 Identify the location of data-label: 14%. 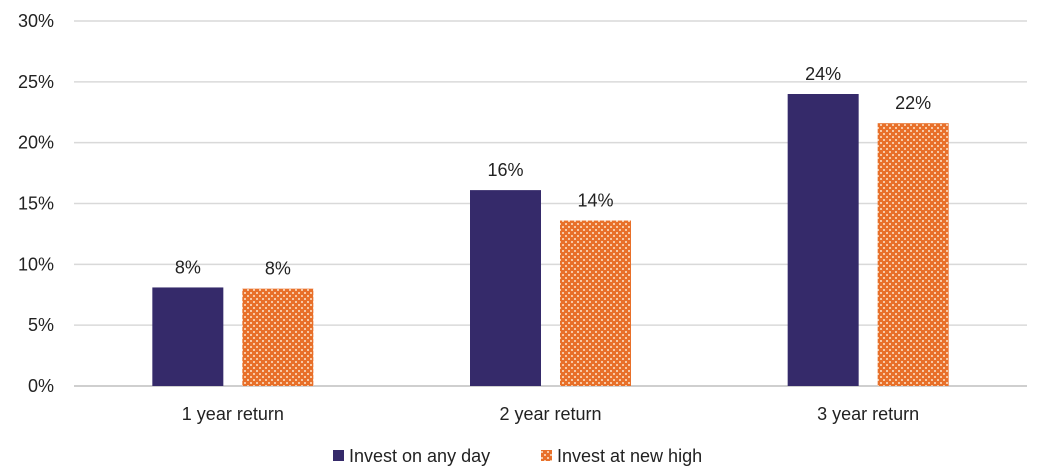
(595, 201).